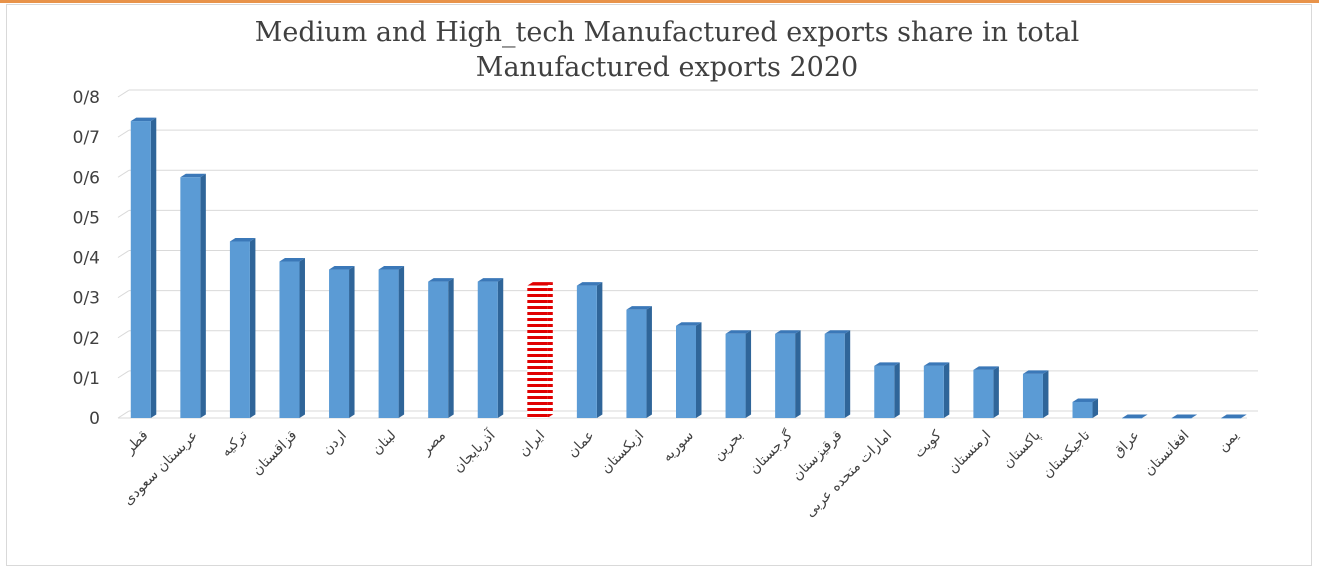 The image size is (1319, 574). Describe the element at coordinates (86, 218) in the screenshot. I see `y-tick-label: 0/5` at that location.